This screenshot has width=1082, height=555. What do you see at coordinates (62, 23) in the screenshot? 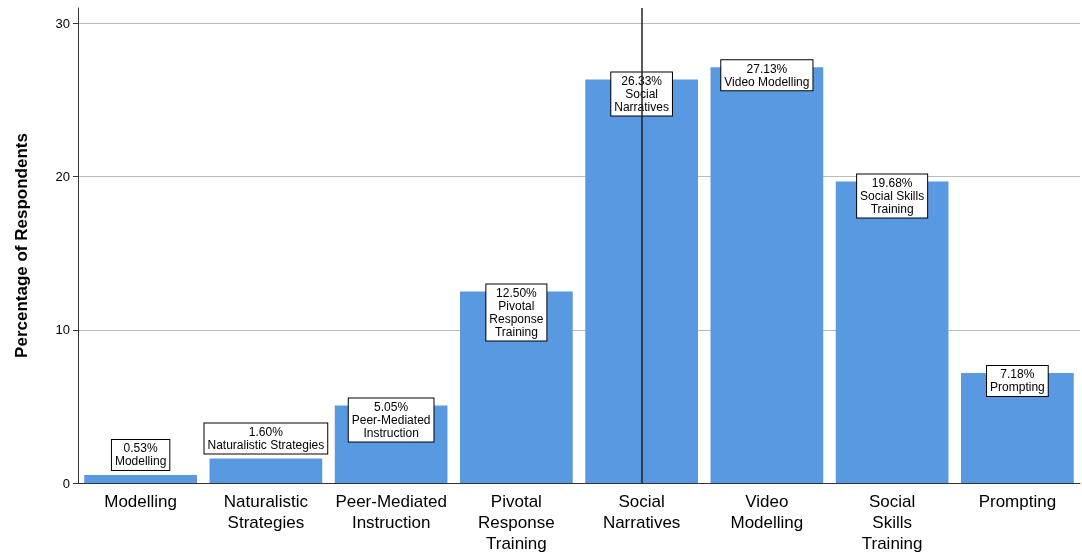
I see `y-tick-label: 30` at bounding box center [62, 23].